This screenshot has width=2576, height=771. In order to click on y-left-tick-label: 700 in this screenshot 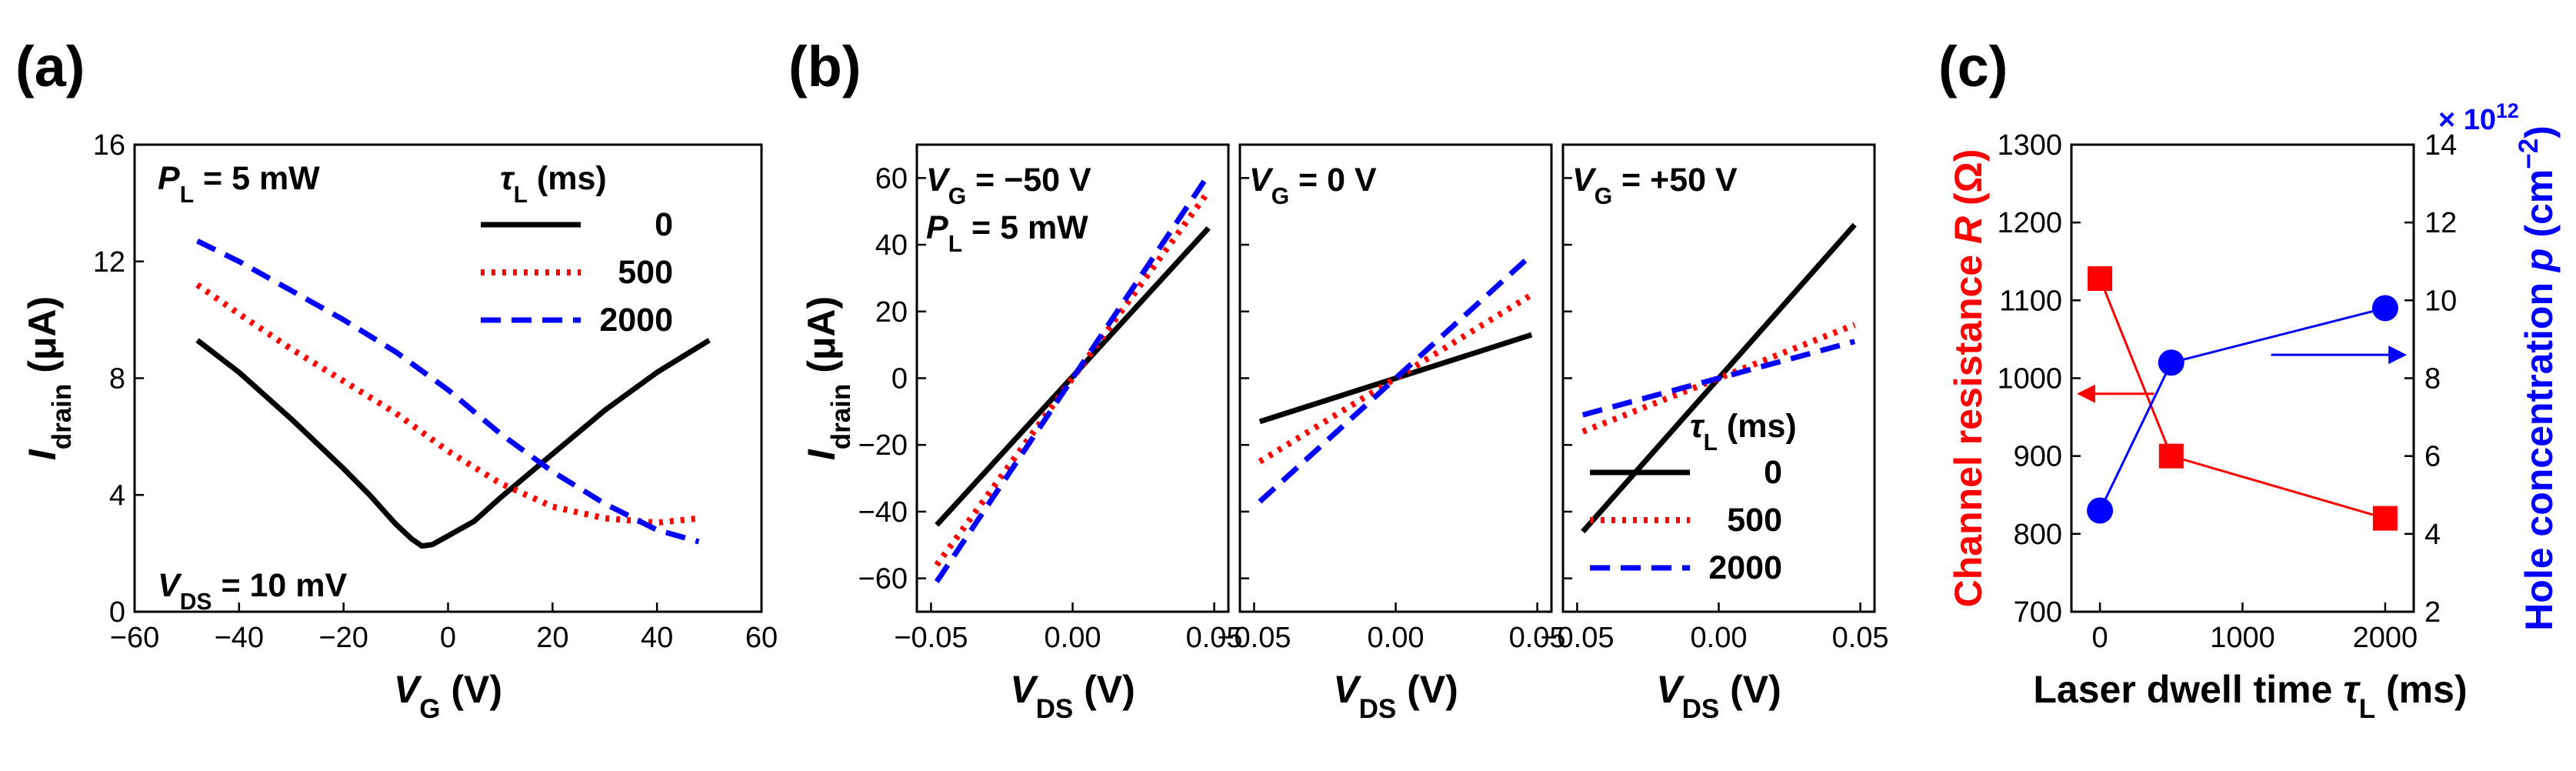, I will do `click(2038, 612)`.